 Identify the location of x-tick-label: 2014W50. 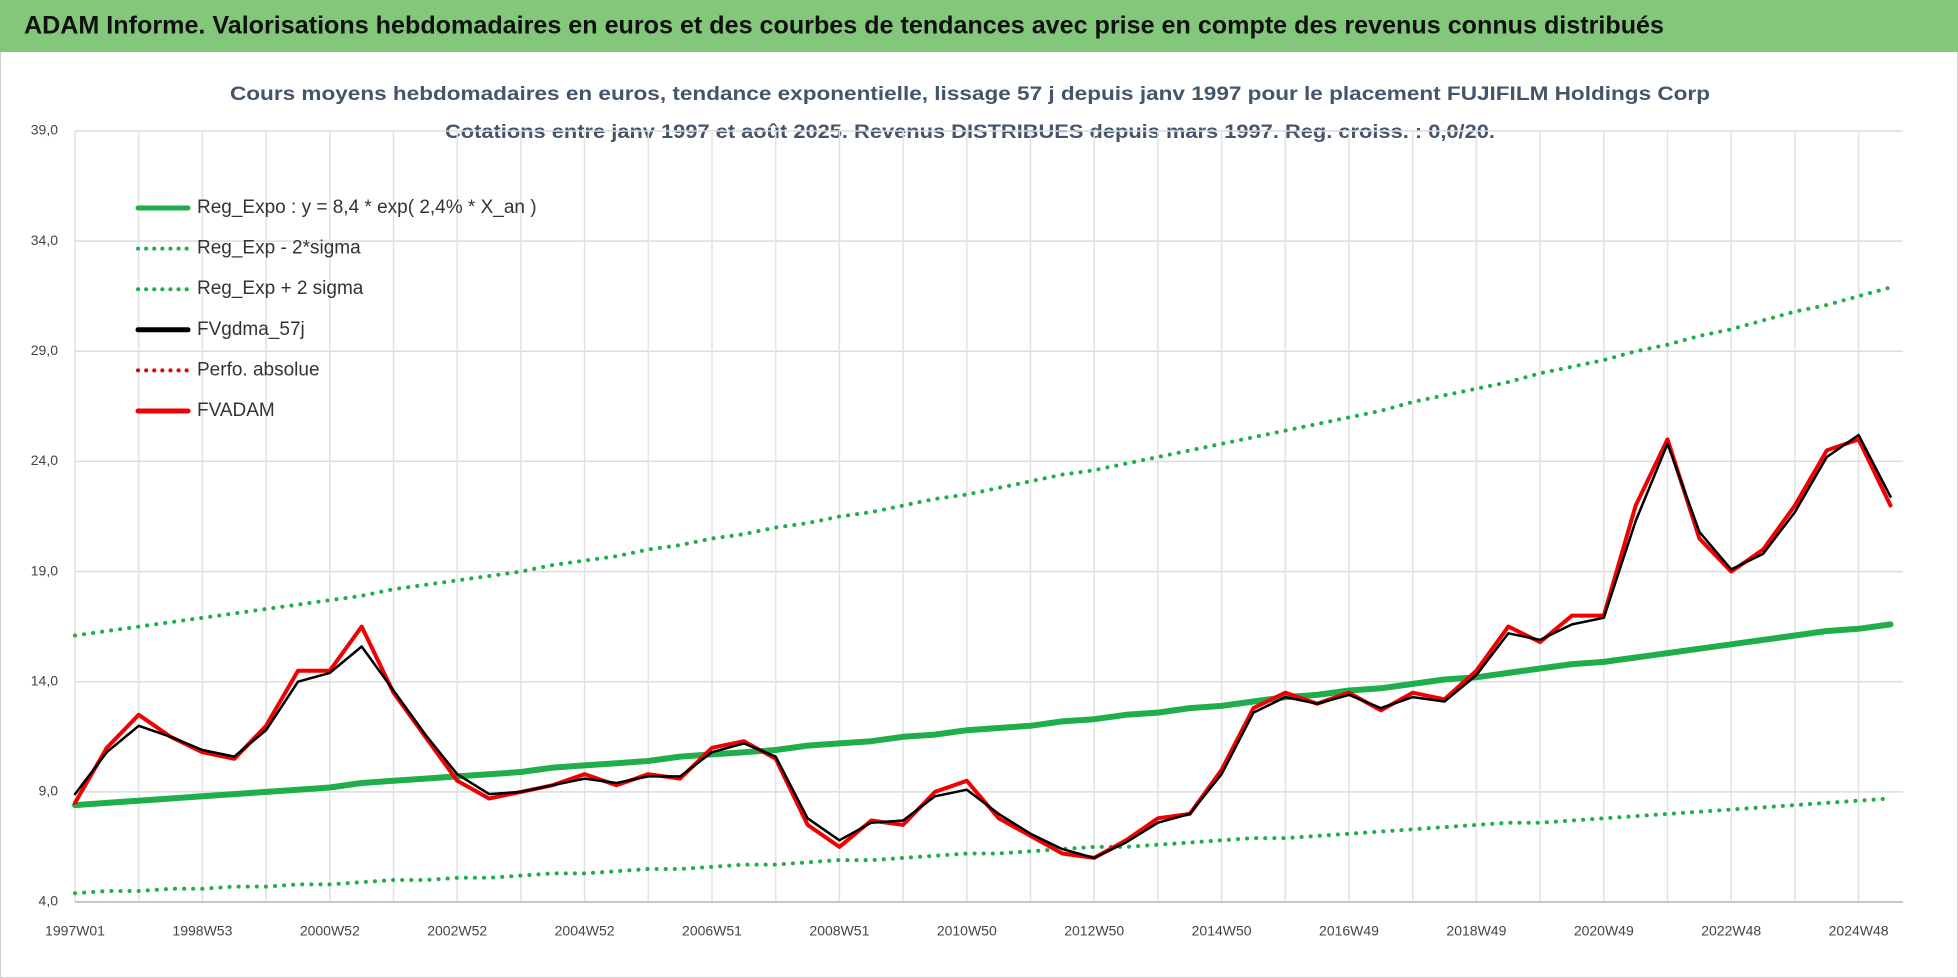
(1222, 931).